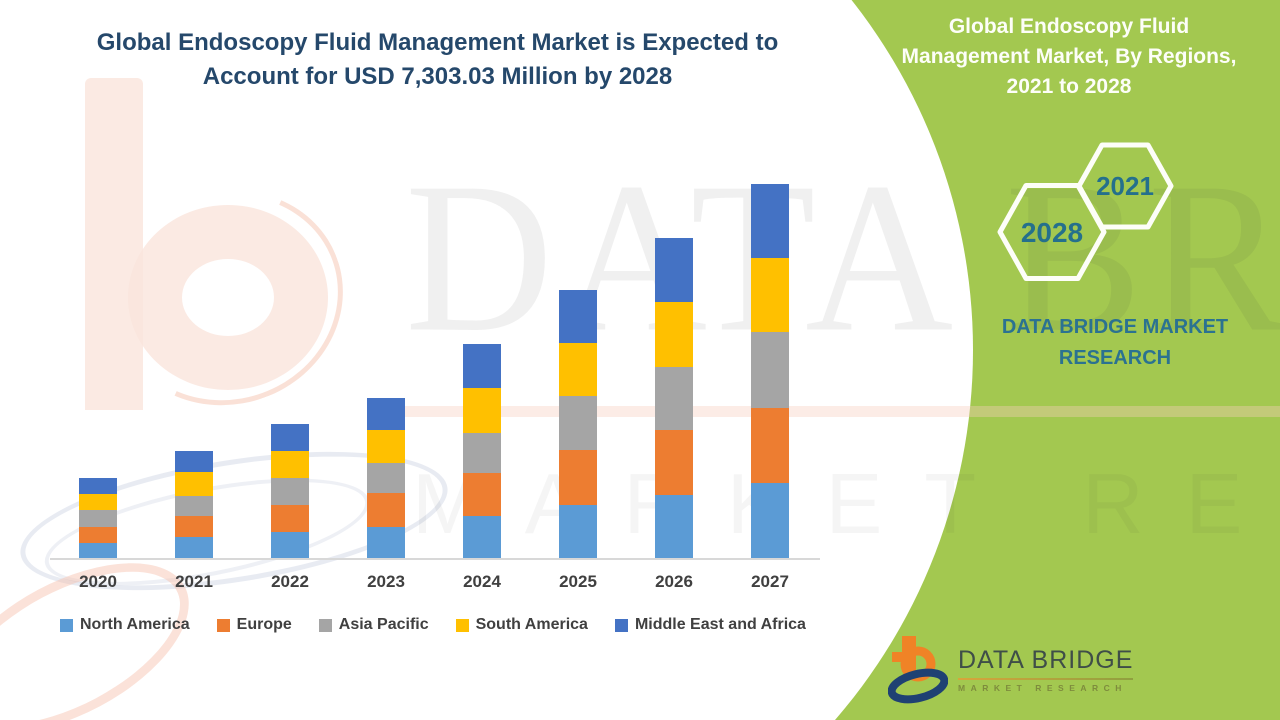 This screenshot has height=720, width=1280. I want to click on bar-segment-2020-europe, so click(98, 535).